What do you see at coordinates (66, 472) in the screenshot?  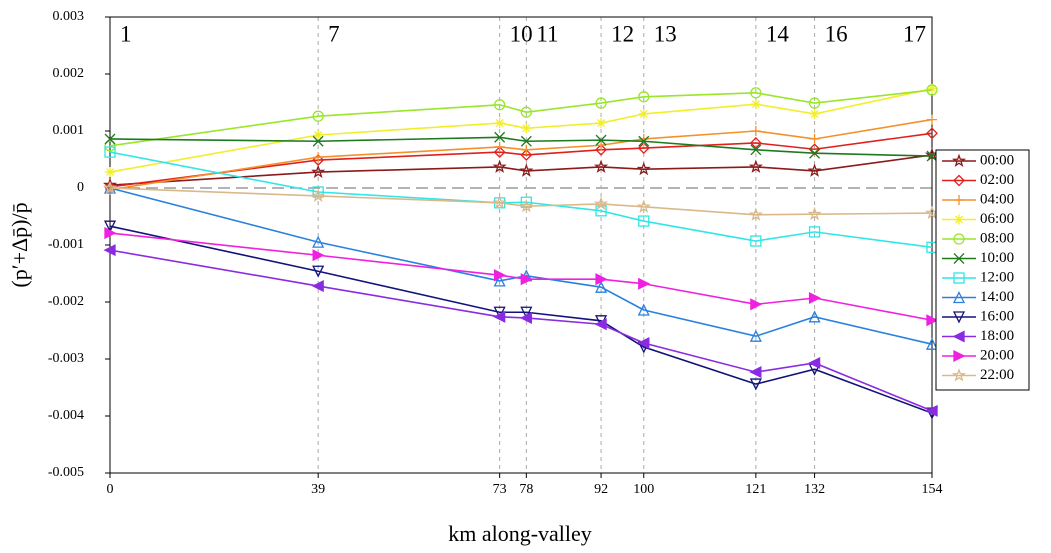 I see `y-tick-label: -0.005` at bounding box center [66, 472].